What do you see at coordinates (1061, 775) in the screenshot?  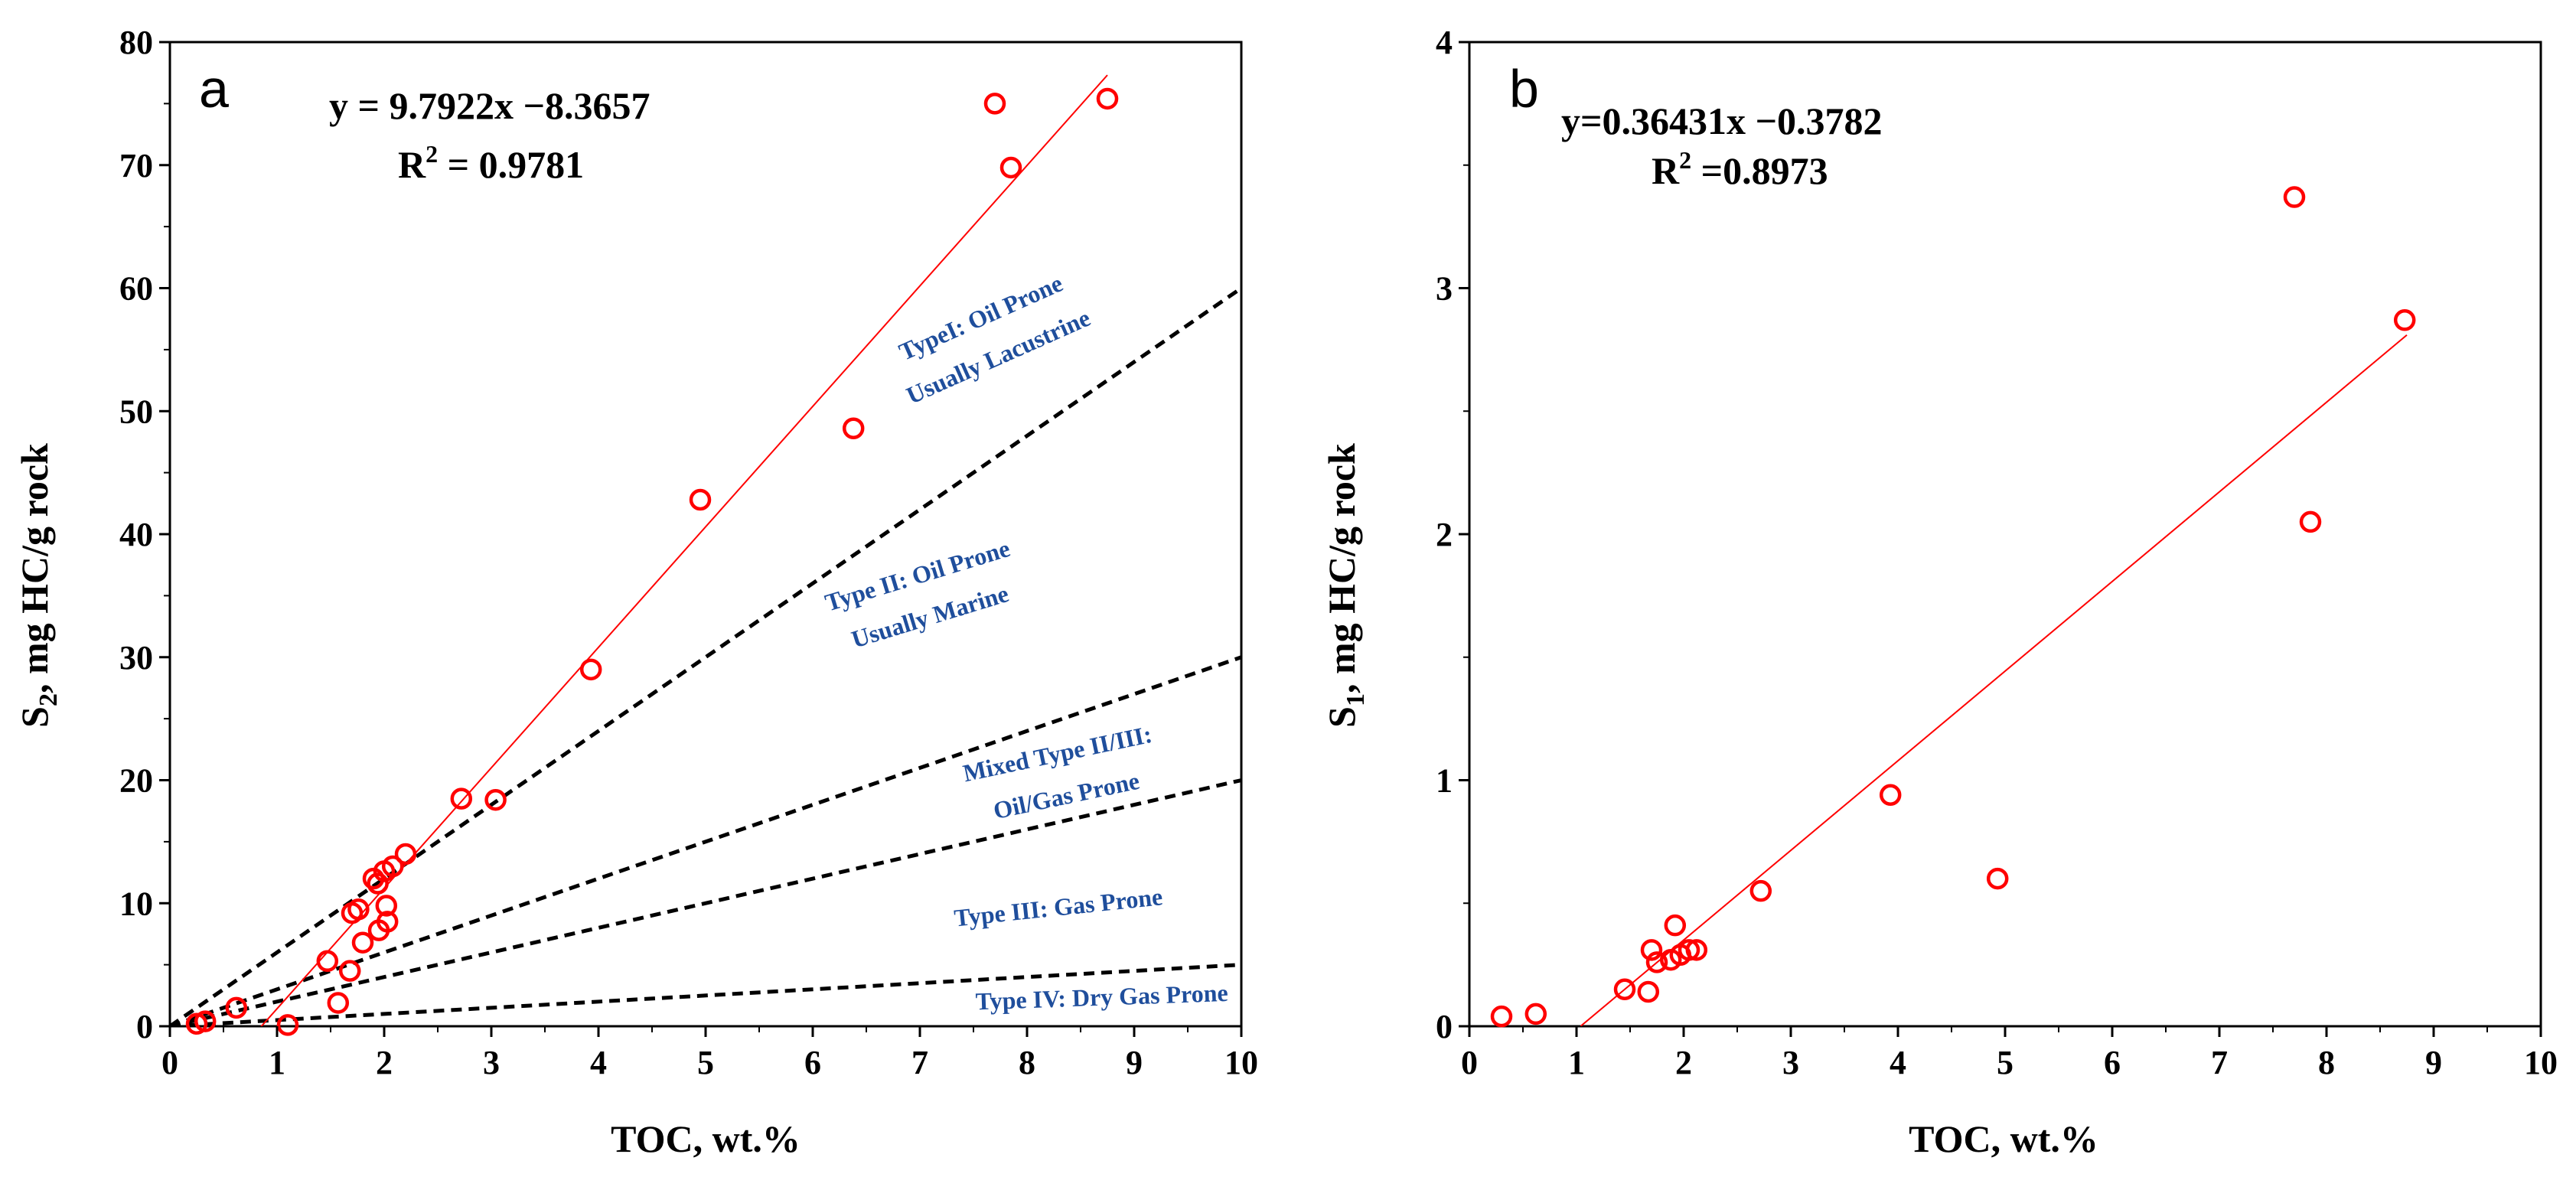 I see `mixed-type-label: Mixed Type II/III:Oil/Gas Prone` at bounding box center [1061, 775].